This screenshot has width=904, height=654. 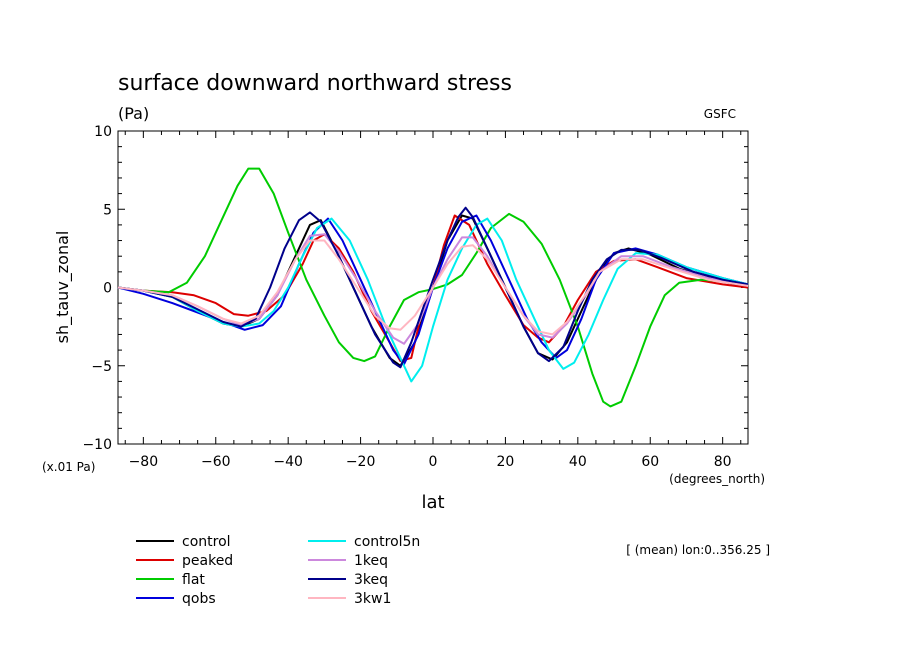 I want to click on x-tick-label: −60, so click(x=216, y=462).